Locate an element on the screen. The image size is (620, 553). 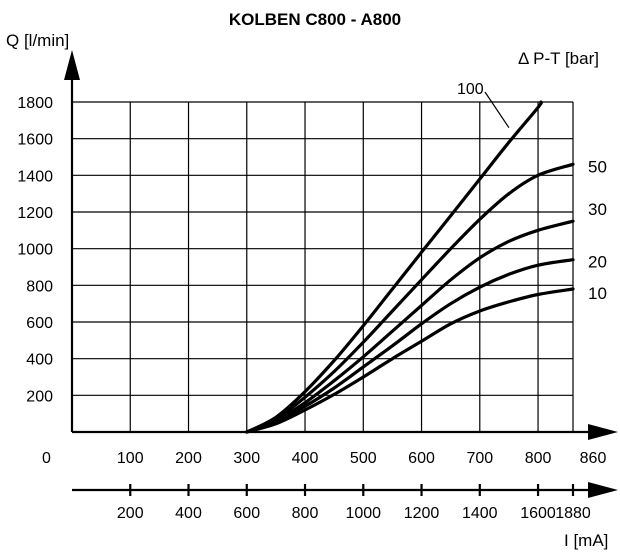
y-tick-label: 600 is located at coordinates (39, 323).